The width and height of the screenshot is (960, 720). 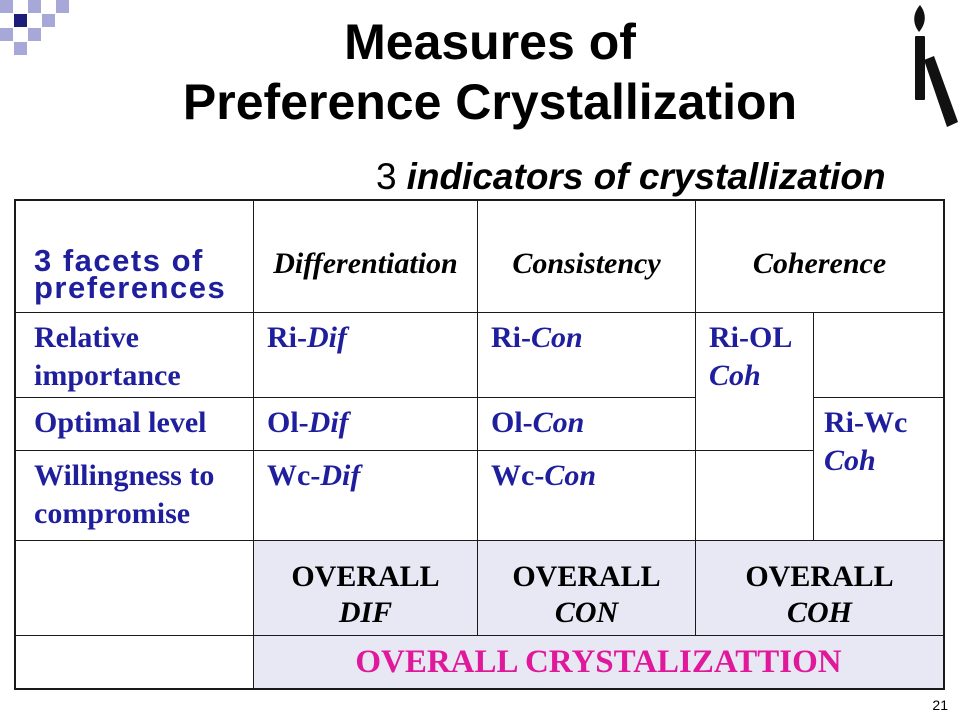 What do you see at coordinates (866, 422) in the screenshot?
I see `cell-line-1: Ri-Wc` at bounding box center [866, 422].